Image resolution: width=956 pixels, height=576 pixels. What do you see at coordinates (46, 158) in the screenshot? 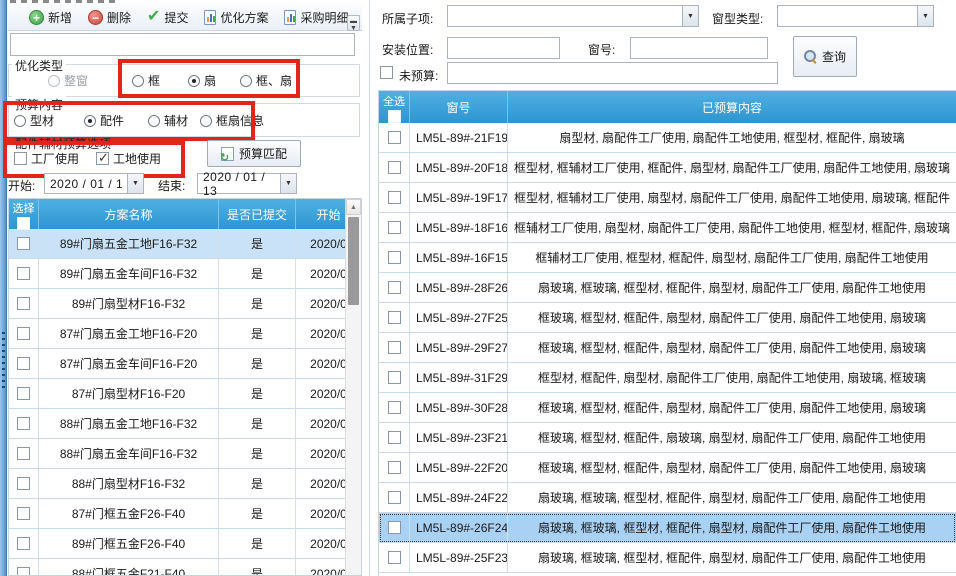
I see `usage-checkbox-option: 工厂使用` at bounding box center [46, 158].